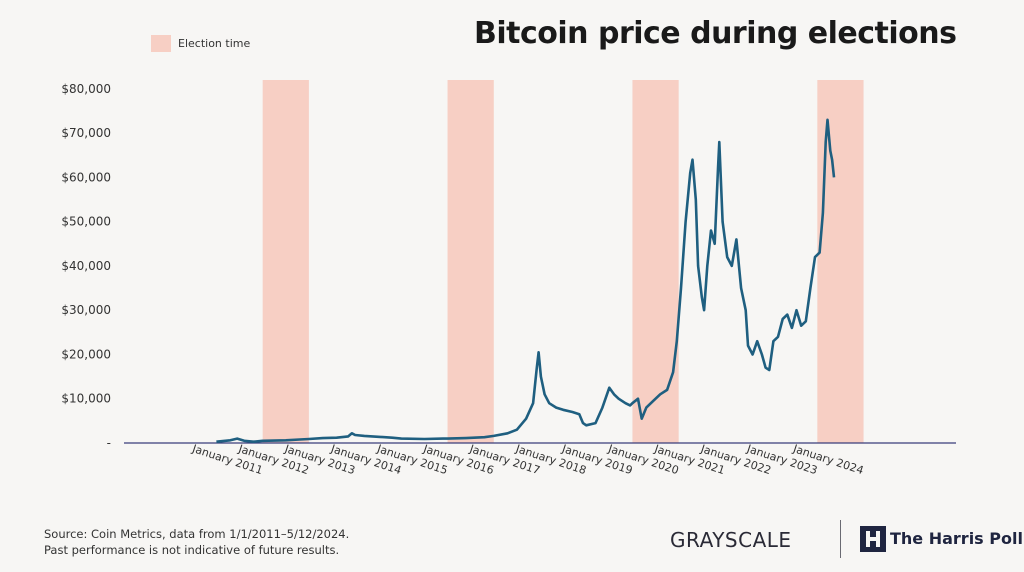  Describe the element at coordinates (956, 538) in the screenshot. I see `harris-poll-logo: The Harris Poll` at that location.